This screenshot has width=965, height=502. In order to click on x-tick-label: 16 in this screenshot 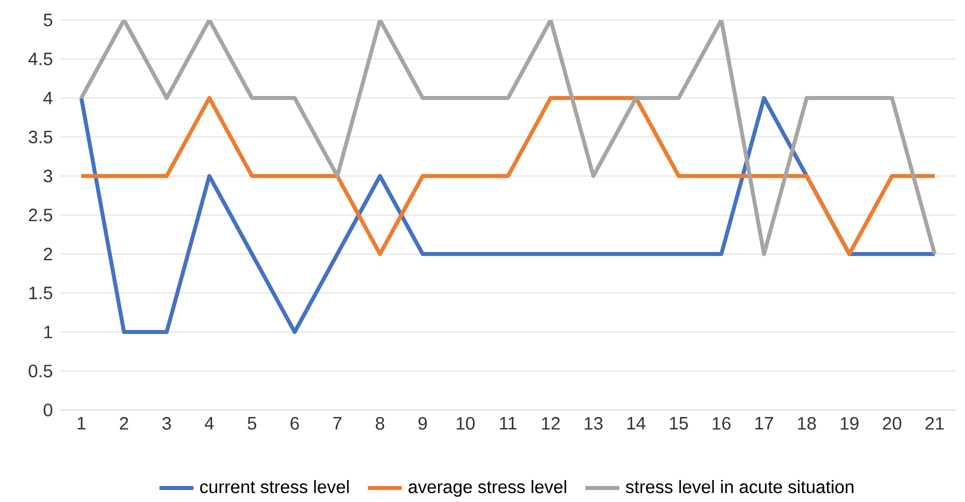, I will do `click(721, 423)`.